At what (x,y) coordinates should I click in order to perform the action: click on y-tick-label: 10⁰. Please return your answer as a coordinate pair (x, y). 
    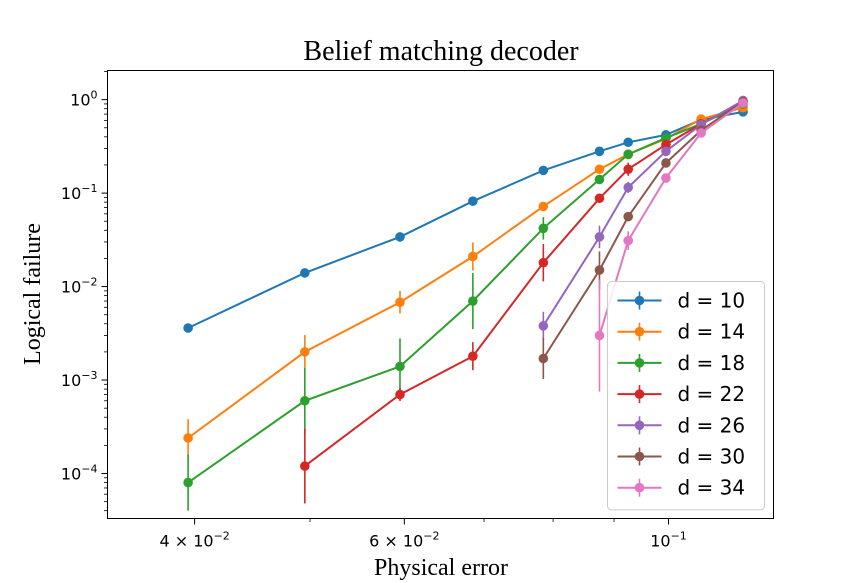
    Looking at the image, I should click on (83, 99).